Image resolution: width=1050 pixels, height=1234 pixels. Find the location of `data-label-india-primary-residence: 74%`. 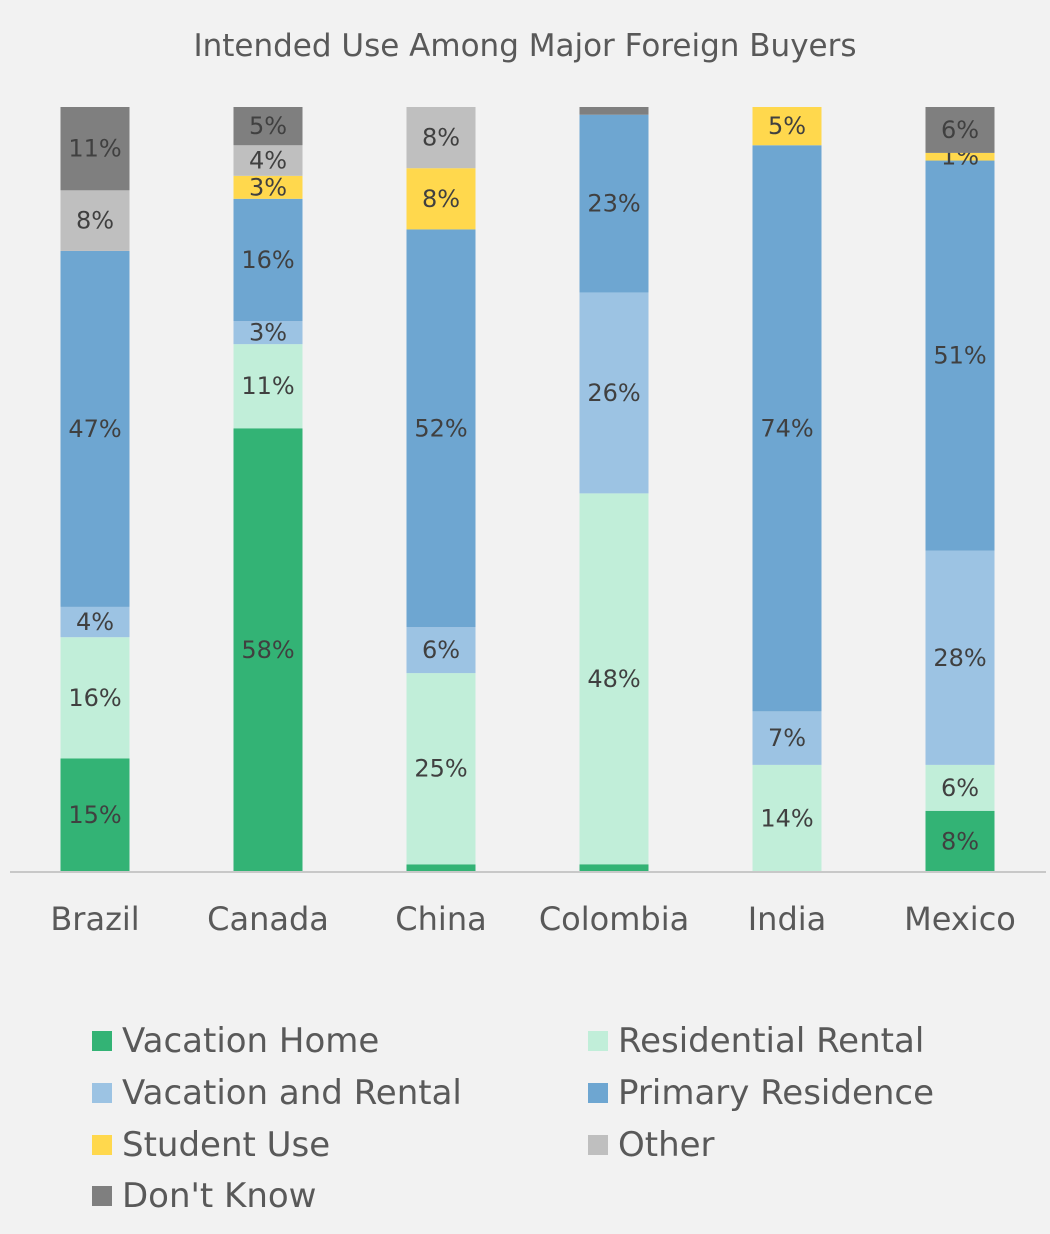

data-label-india-primary-residence: 74% is located at coordinates (786, 428).